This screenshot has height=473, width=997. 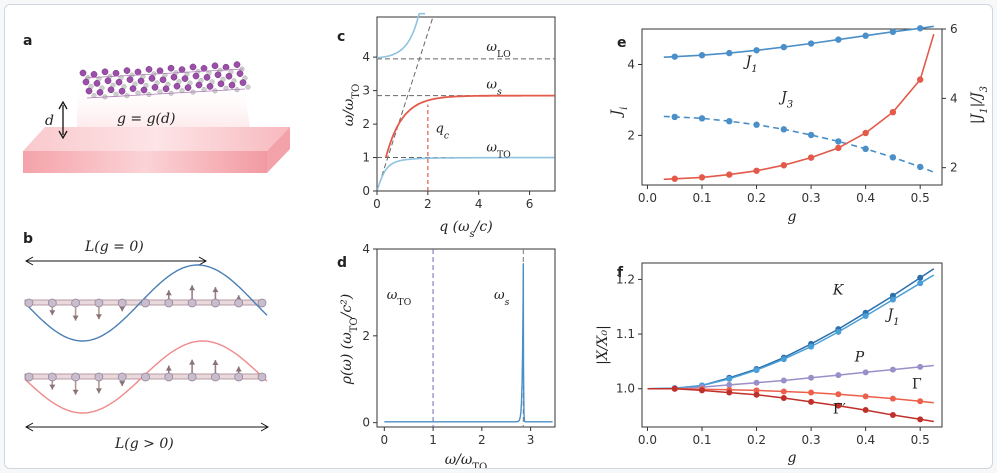 I want to click on panel-label-e: e, so click(x=622, y=43).